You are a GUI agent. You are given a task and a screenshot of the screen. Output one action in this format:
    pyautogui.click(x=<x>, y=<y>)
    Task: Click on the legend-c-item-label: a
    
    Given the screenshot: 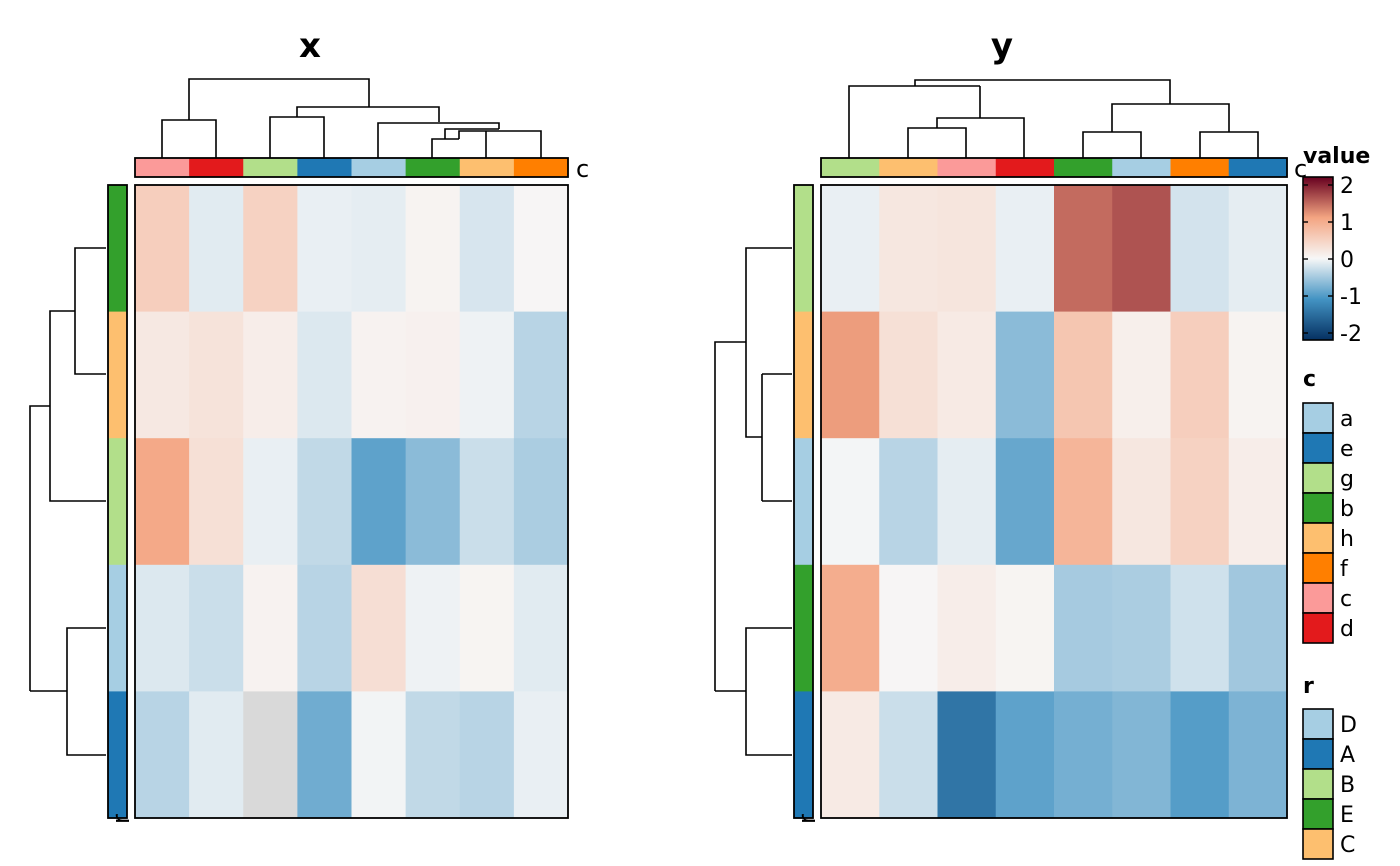 What is the action you would take?
    pyautogui.click(x=1346, y=419)
    